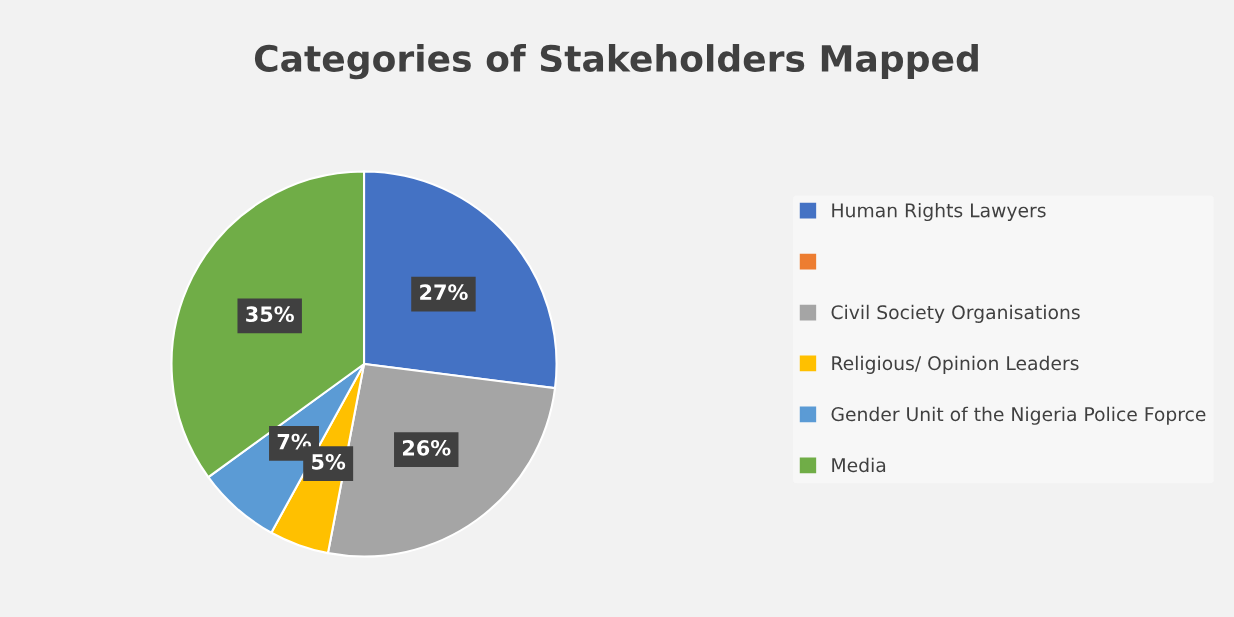 Image resolution: width=1234 pixels, height=617 pixels. Describe the element at coordinates (426, 447) in the screenshot. I see `data-label: 26%` at that location.